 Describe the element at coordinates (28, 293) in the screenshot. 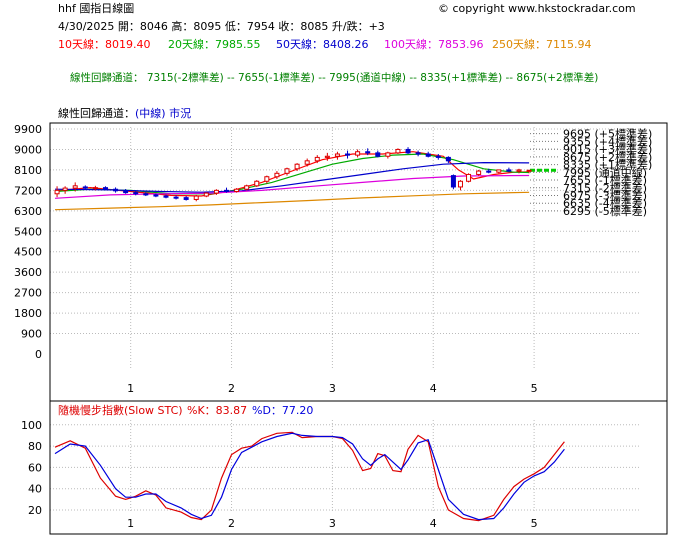

I see `main-y-tick-label: 2700` at that location.